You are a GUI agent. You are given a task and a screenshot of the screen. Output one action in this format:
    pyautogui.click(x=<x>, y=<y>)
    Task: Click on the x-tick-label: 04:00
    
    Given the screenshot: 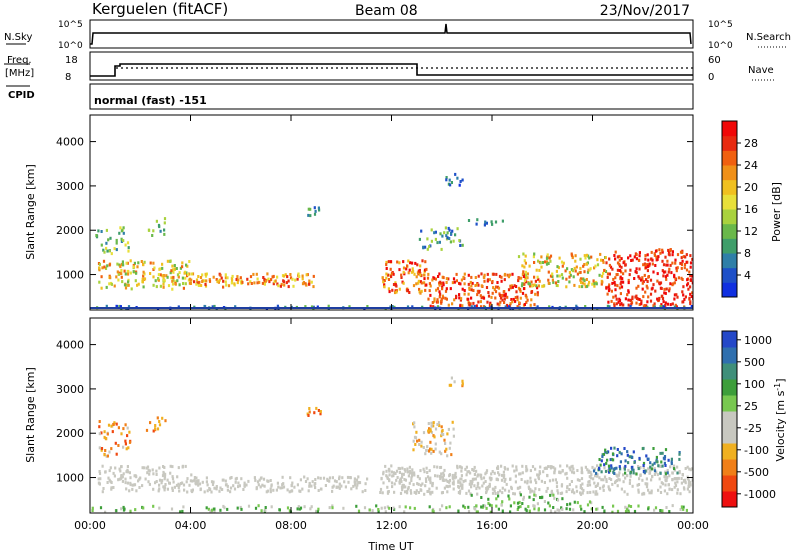 What is the action you would take?
    pyautogui.click(x=191, y=525)
    